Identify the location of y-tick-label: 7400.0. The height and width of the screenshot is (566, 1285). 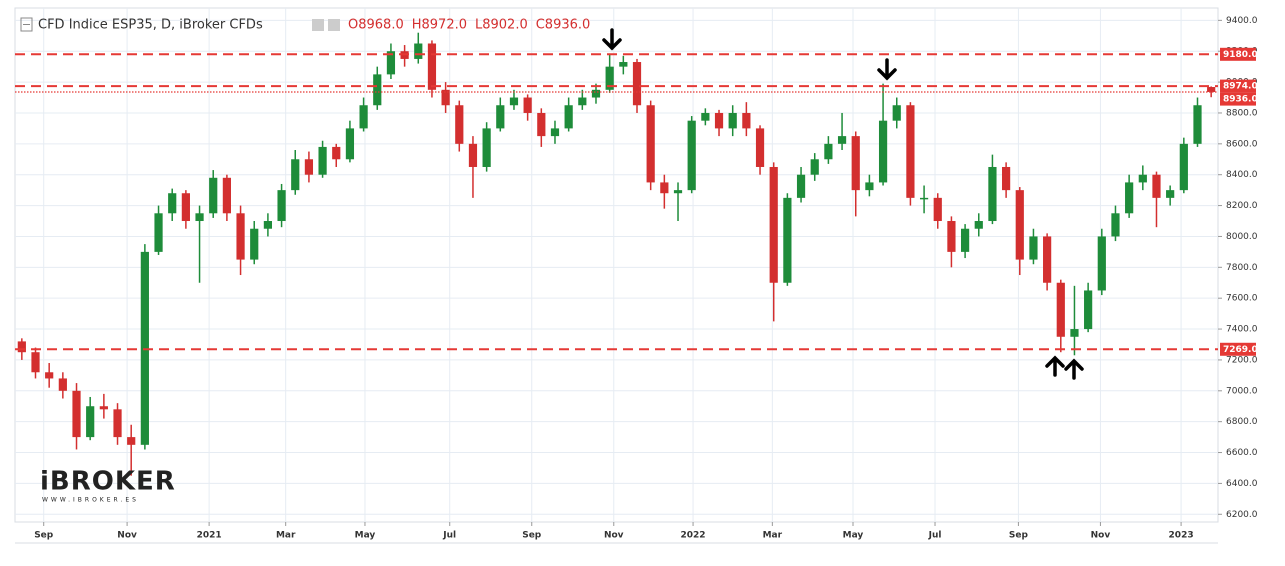
(1242, 330).